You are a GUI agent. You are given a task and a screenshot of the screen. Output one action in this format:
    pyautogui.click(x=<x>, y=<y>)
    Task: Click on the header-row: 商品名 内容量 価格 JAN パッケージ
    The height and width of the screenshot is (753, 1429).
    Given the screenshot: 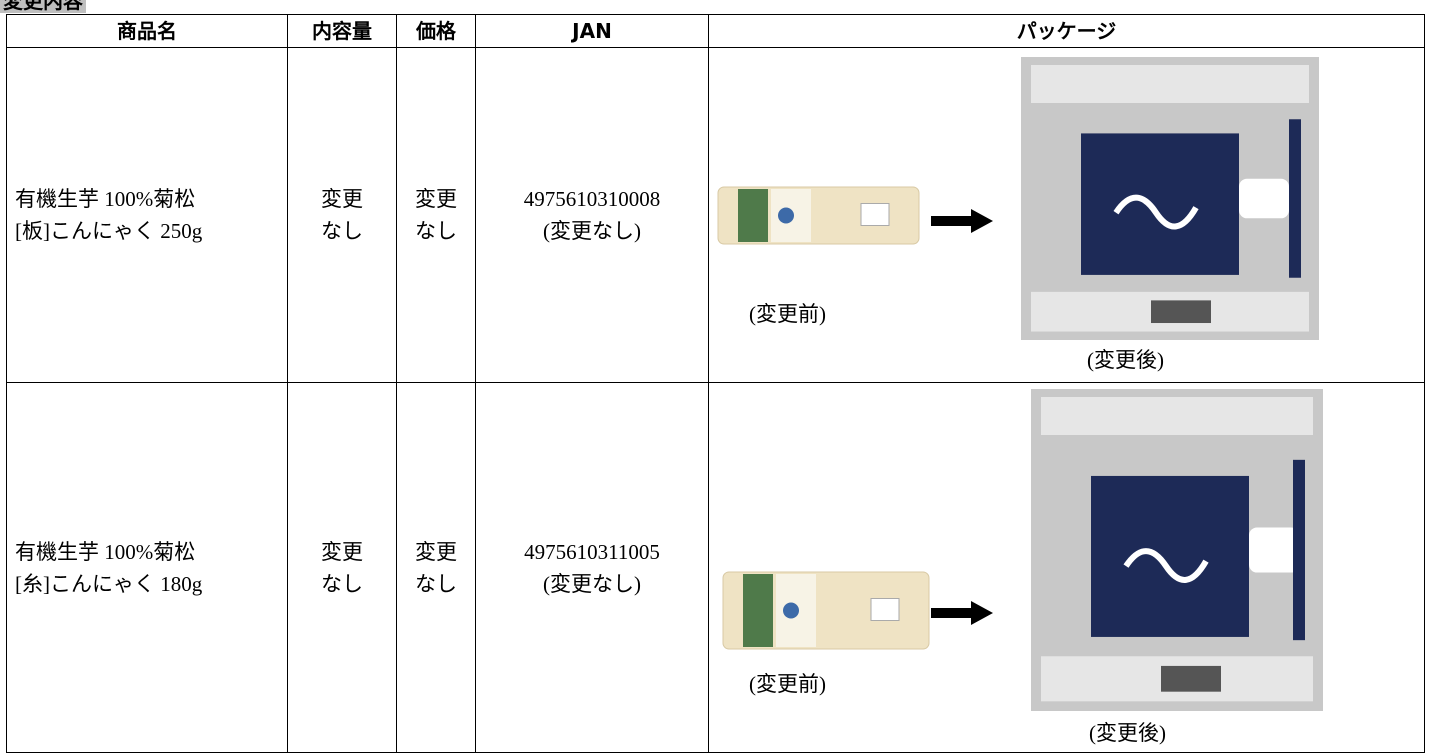 What is the action you would take?
    pyautogui.click(x=715, y=31)
    